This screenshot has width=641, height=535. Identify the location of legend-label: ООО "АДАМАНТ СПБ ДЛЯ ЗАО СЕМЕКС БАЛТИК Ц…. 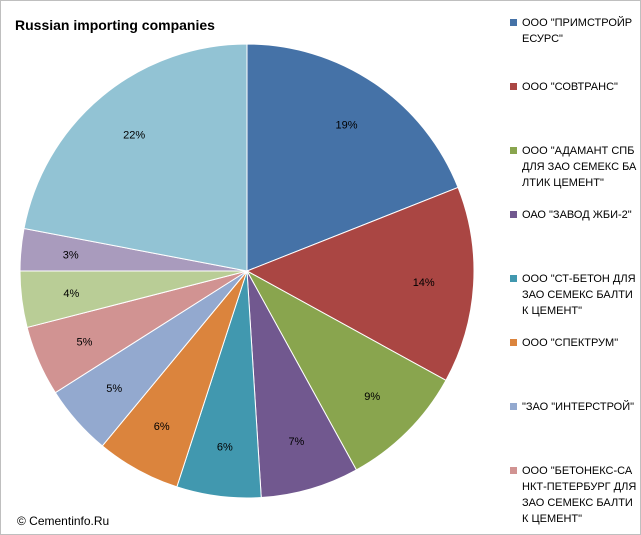
(579, 167).